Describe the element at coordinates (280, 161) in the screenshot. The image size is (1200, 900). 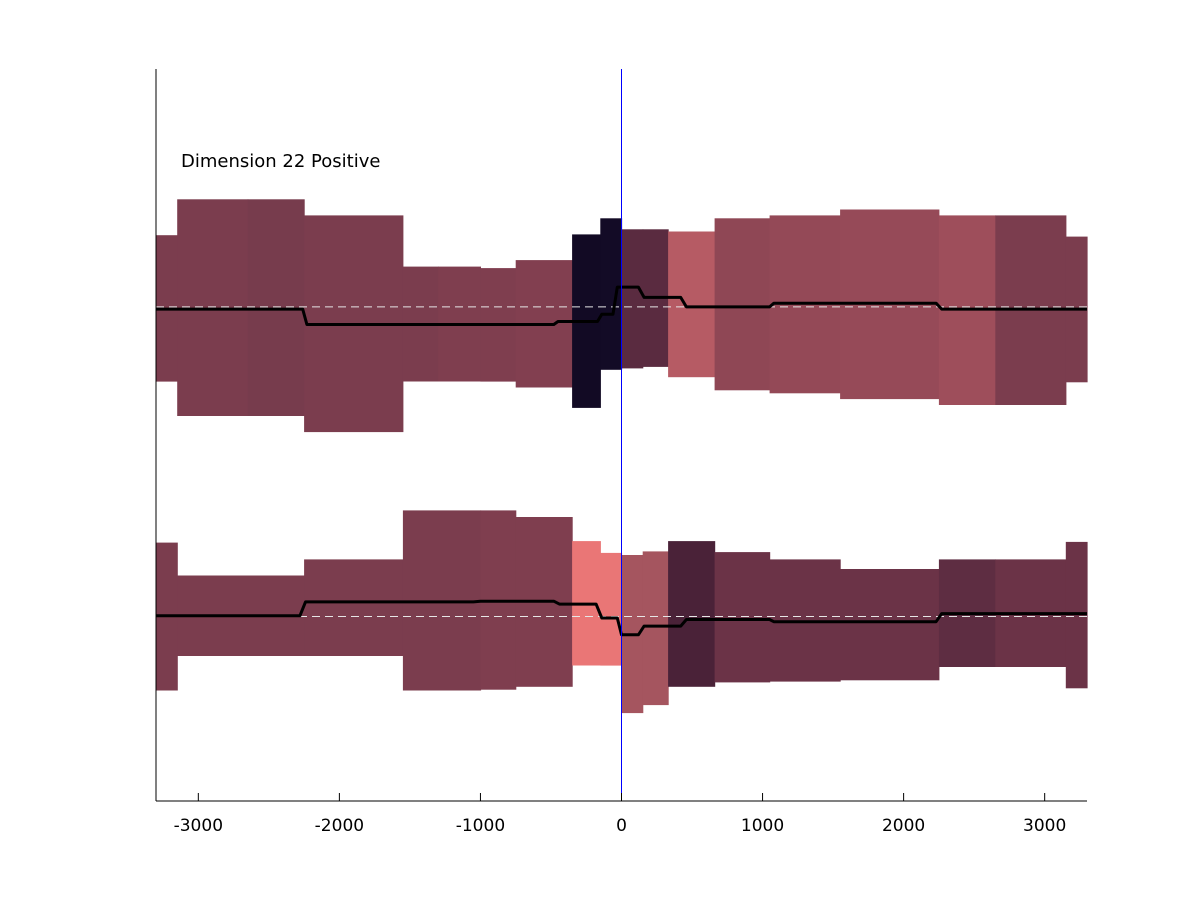
I see `dimension-annotation: Dimension 22 Positive` at that location.